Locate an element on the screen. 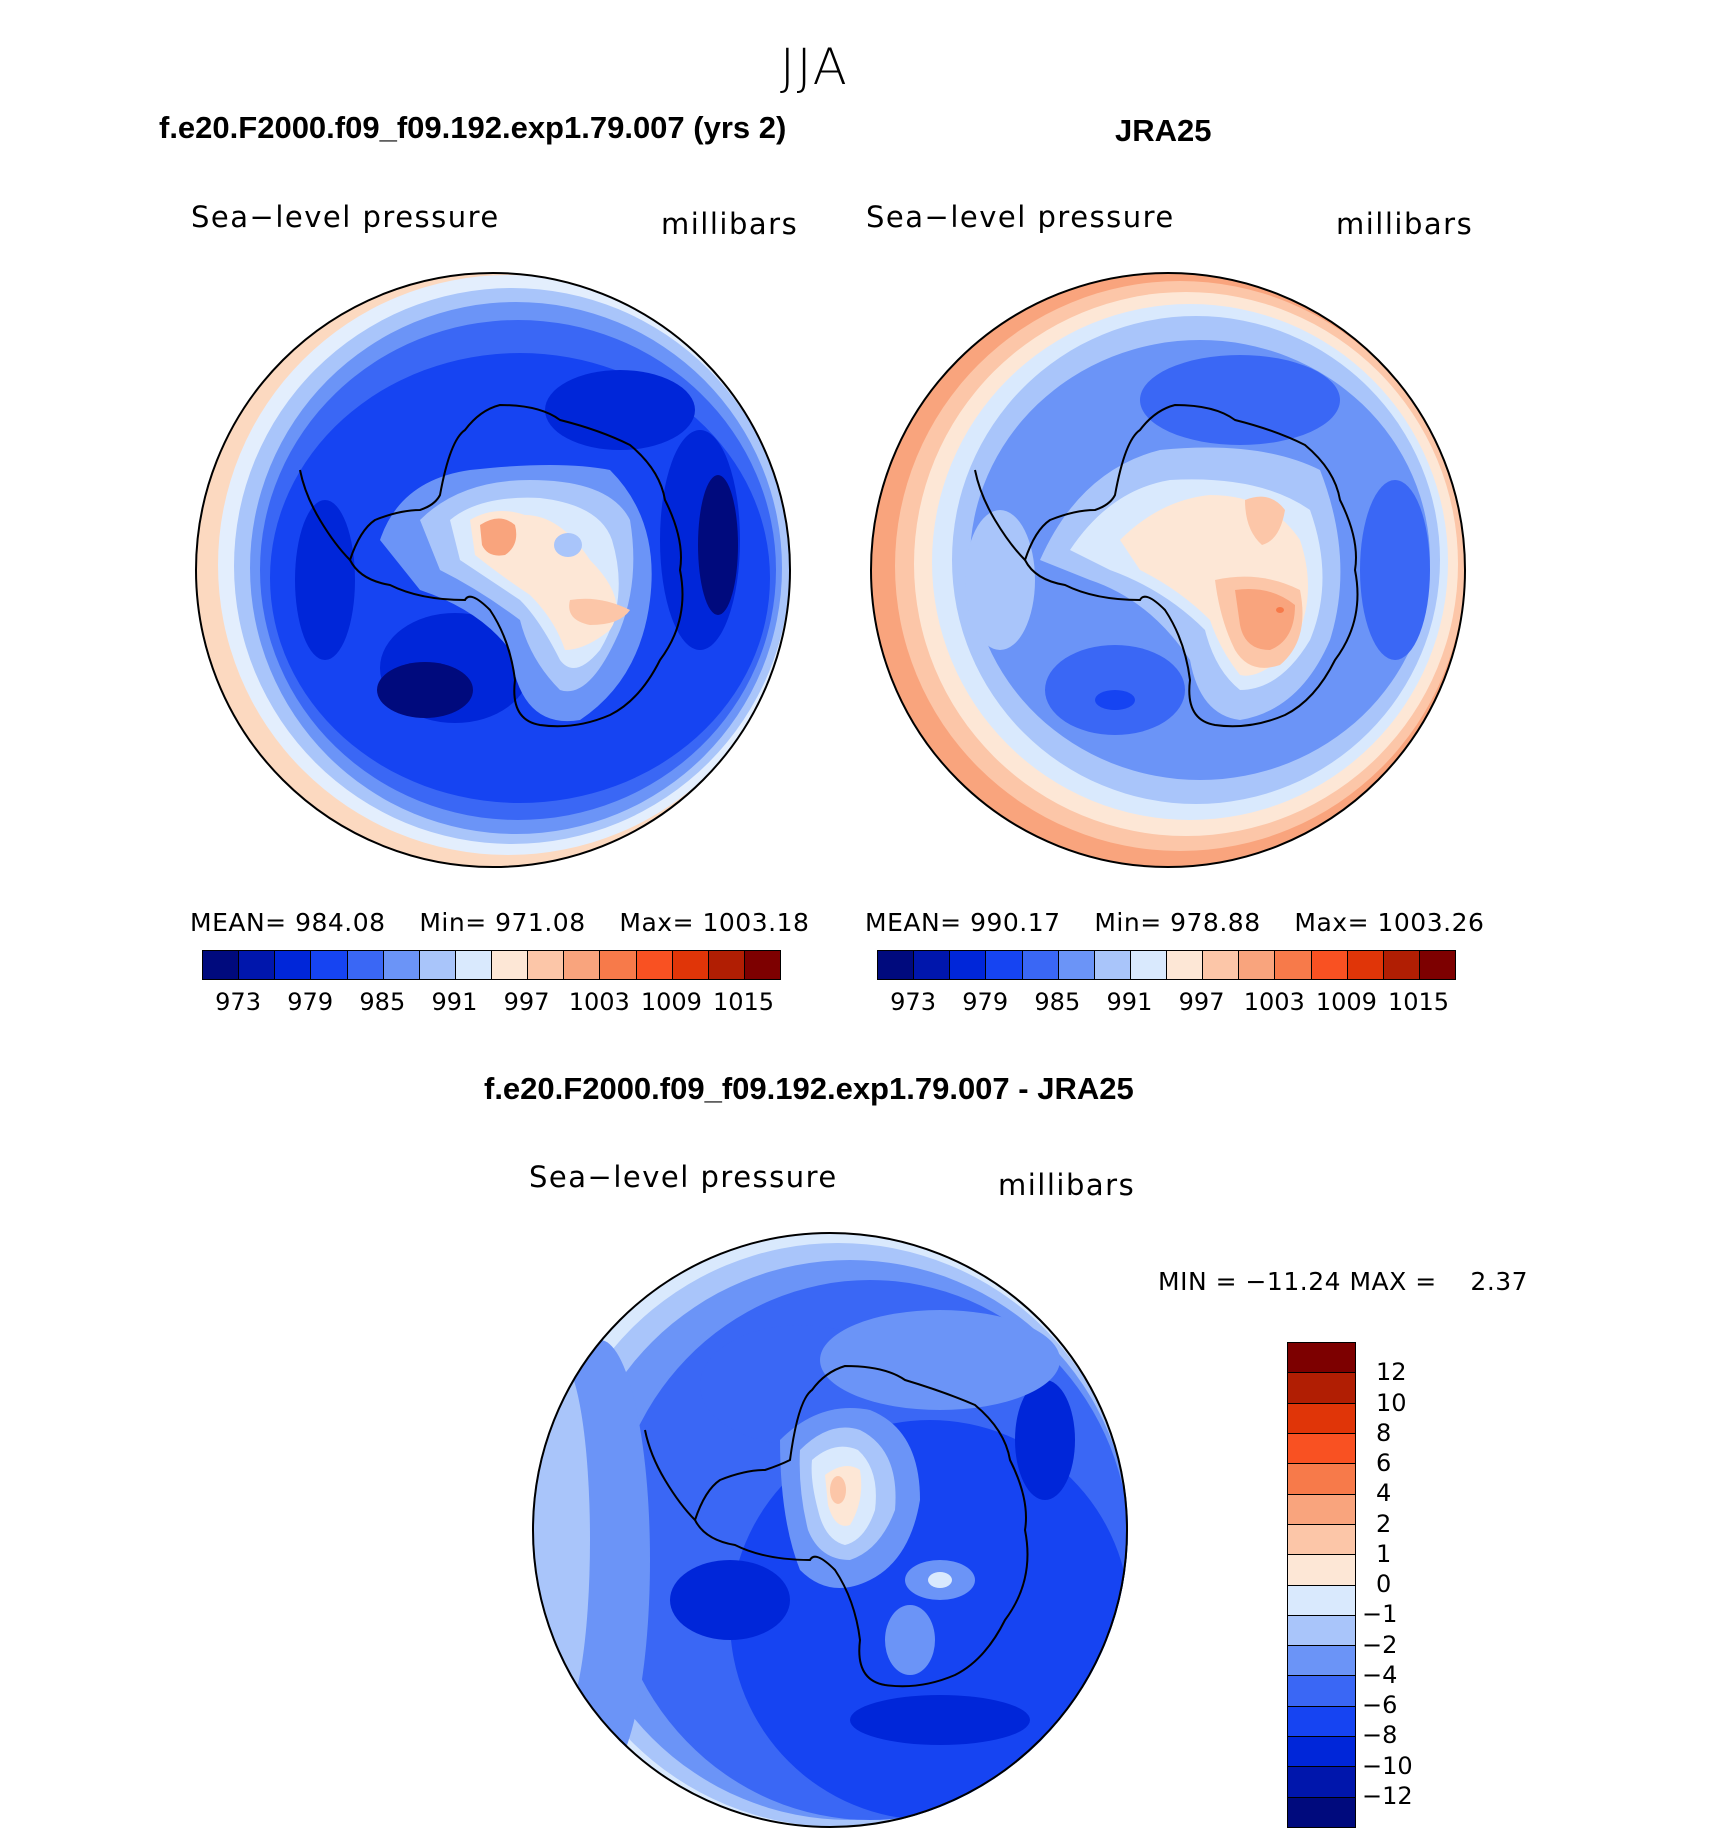  colorbar-tick-label: −2 is located at coordinates (1380, 1644).